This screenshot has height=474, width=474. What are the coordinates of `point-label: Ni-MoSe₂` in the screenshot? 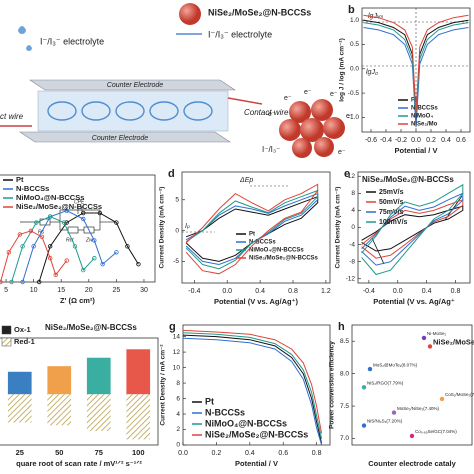 It's located at (437, 333).